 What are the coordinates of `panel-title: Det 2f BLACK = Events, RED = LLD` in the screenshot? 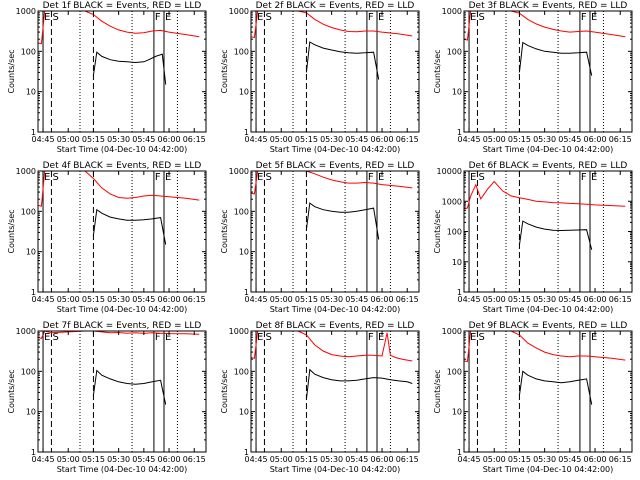 It's located at (335, 6).